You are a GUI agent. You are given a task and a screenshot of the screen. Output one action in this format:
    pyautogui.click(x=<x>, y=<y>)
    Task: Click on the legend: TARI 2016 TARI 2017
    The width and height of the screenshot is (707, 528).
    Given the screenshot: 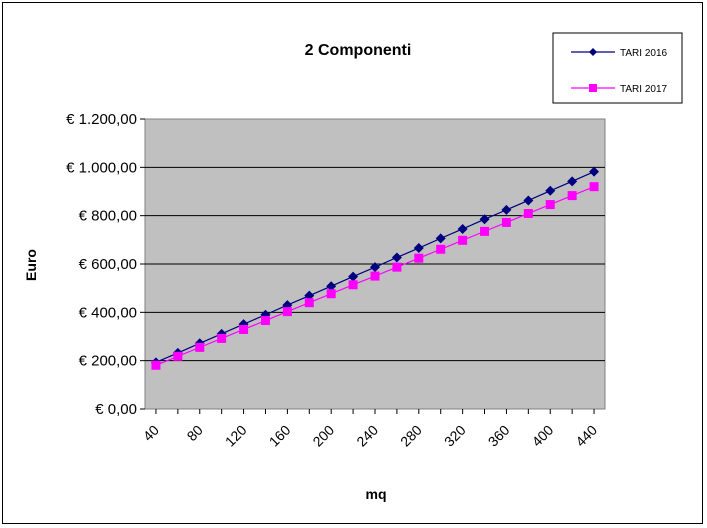 What is the action you would take?
    pyautogui.click(x=617, y=68)
    